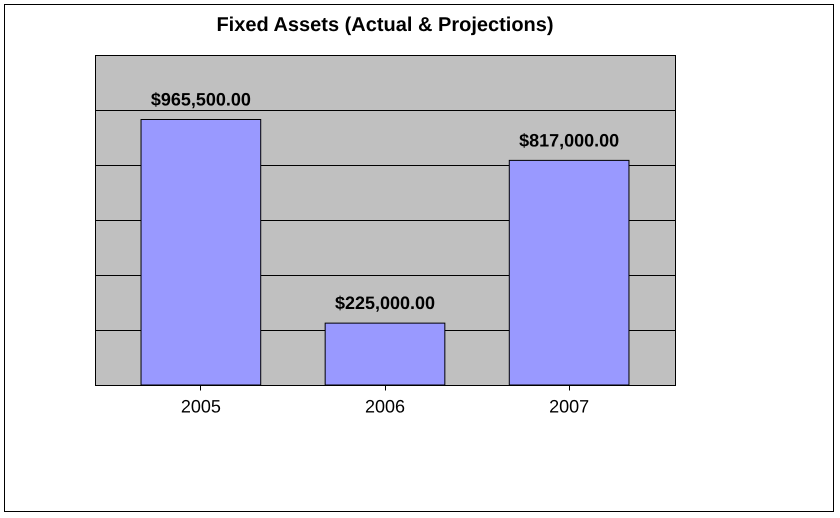 The image size is (840, 518). Describe the element at coordinates (569, 140) in the screenshot. I see `data-label: $817,000.00` at that location.